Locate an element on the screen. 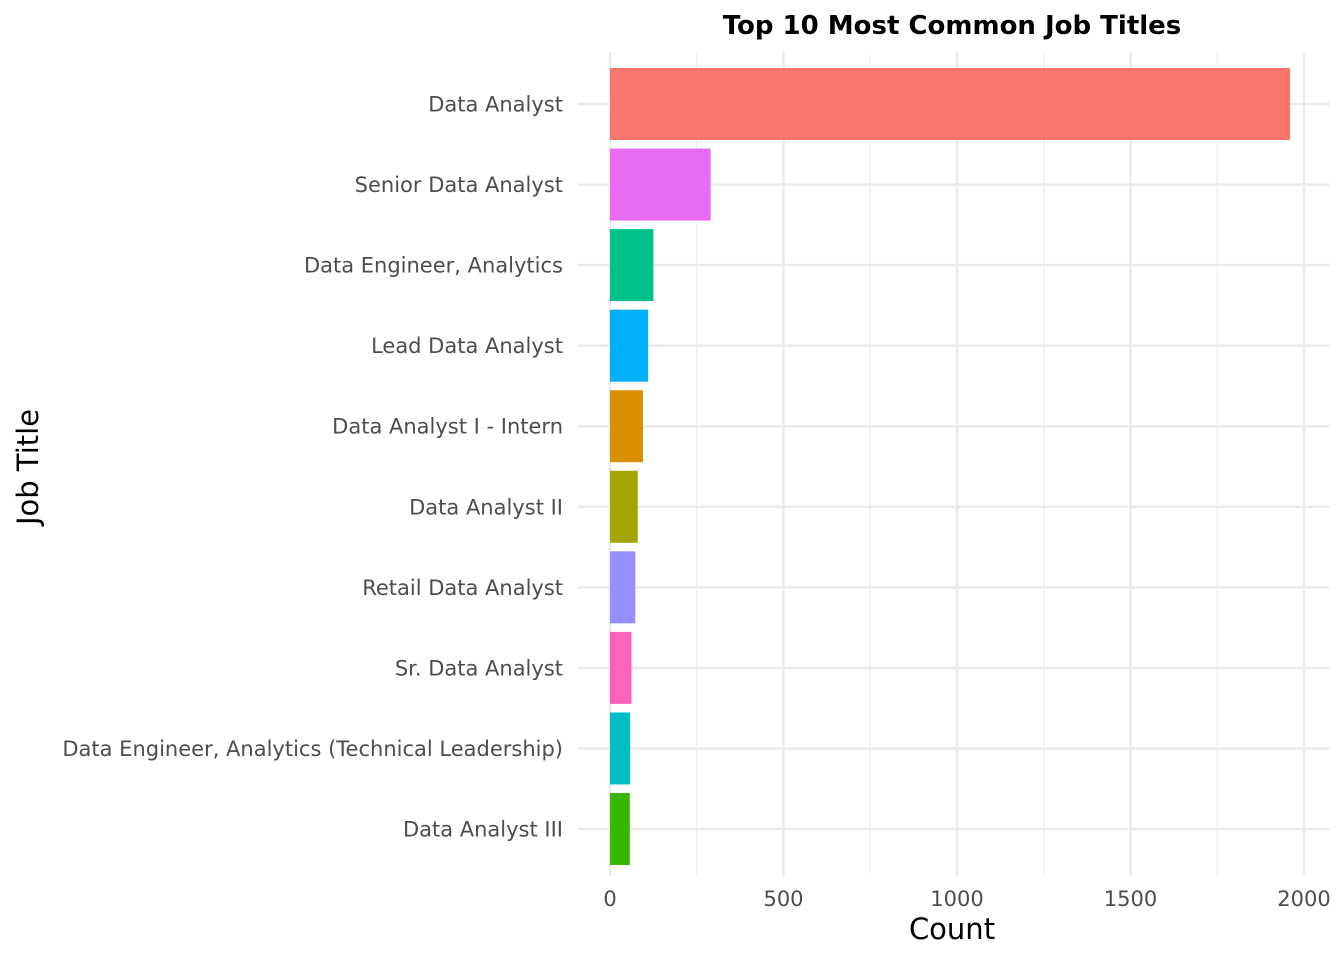  y-tick-label: Senior Data Analyst is located at coordinates (459, 185).